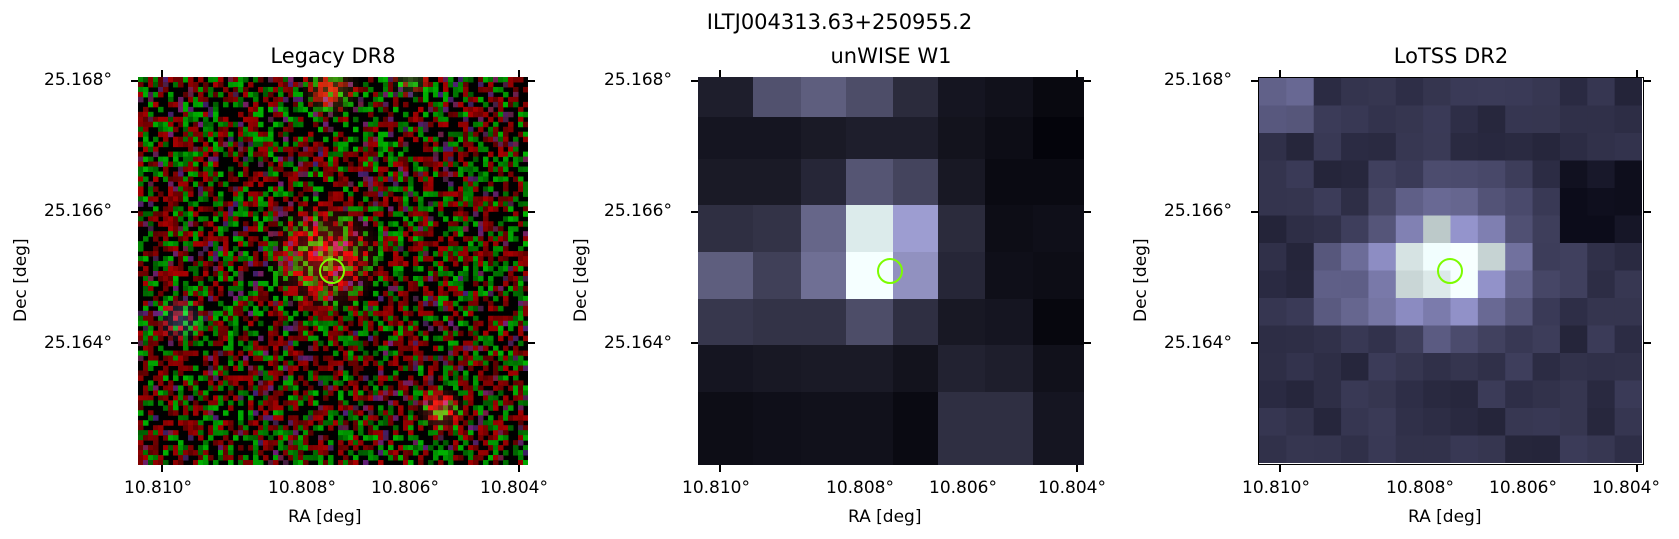 The image size is (1679, 539). What do you see at coordinates (839, 22) in the screenshot?
I see `figure-title: ILTJ004313.63+250955.2` at bounding box center [839, 22].